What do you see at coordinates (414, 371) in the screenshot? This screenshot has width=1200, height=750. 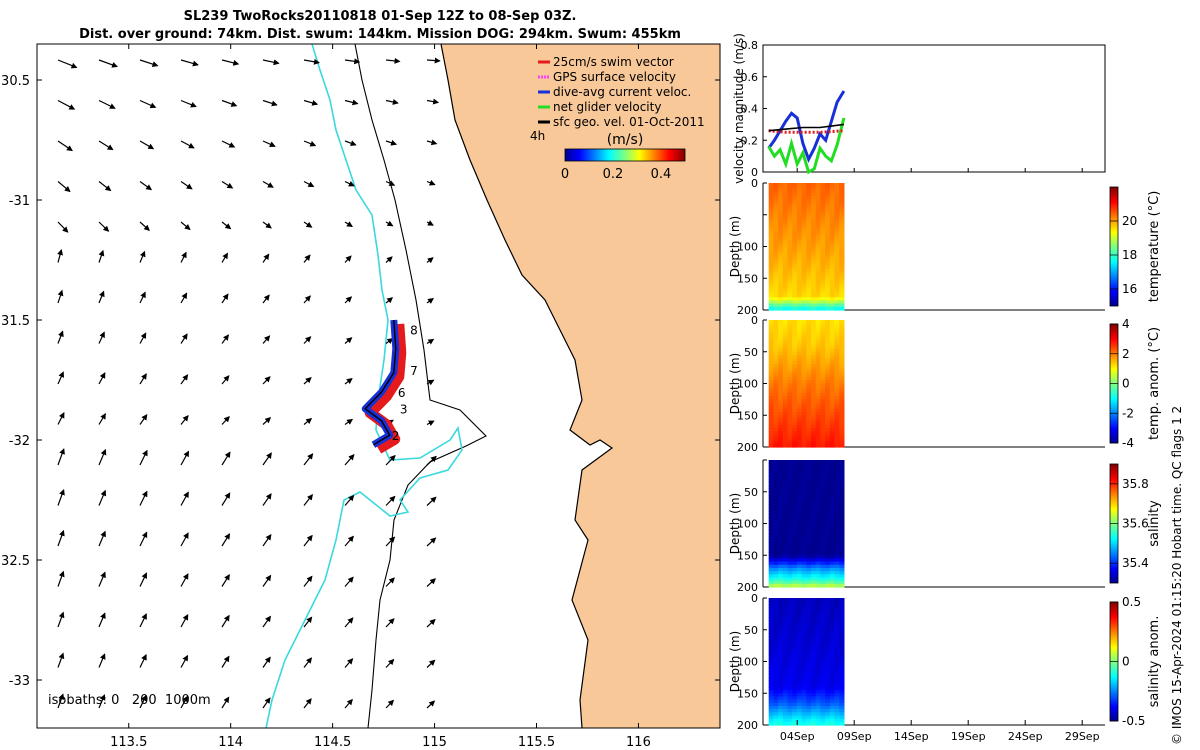 I see `day-label: 7` at bounding box center [414, 371].